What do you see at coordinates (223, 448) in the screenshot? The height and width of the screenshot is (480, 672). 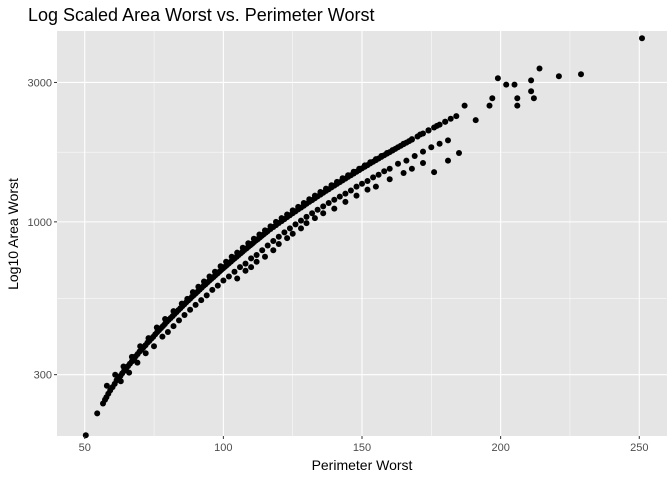 I see `x-tick-label: 100` at bounding box center [223, 448].